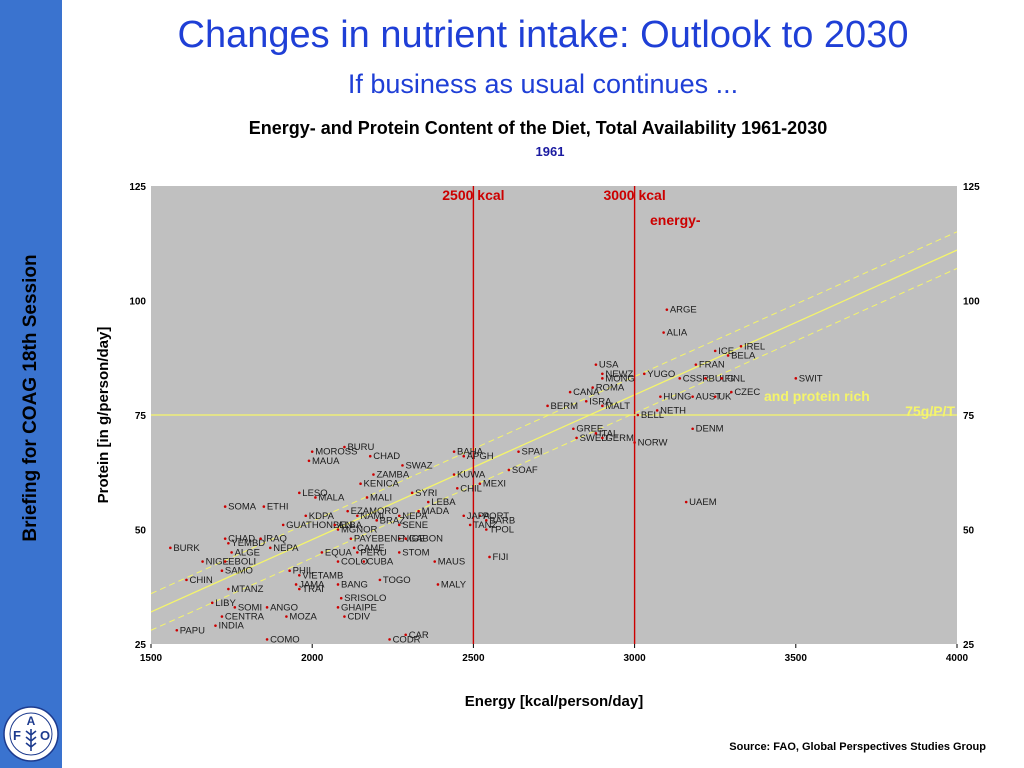 Image resolution: width=1024 pixels, height=768 pixels. What do you see at coordinates (242, 507) in the screenshot?
I see `point-label: SOMA` at bounding box center [242, 507].